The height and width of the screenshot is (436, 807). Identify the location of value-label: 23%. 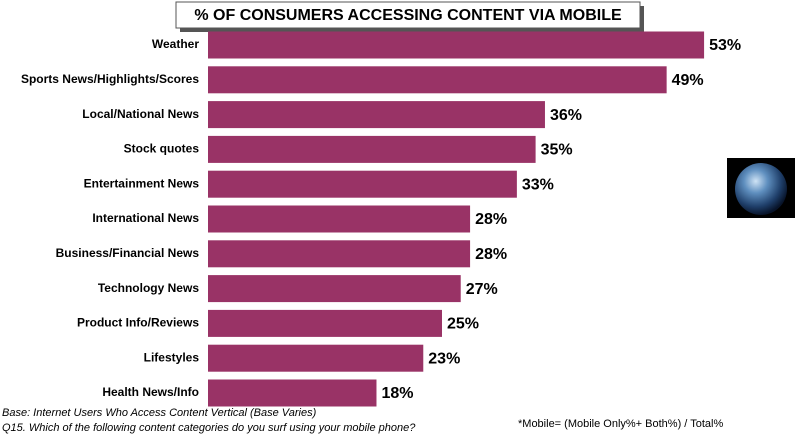
(444, 358).